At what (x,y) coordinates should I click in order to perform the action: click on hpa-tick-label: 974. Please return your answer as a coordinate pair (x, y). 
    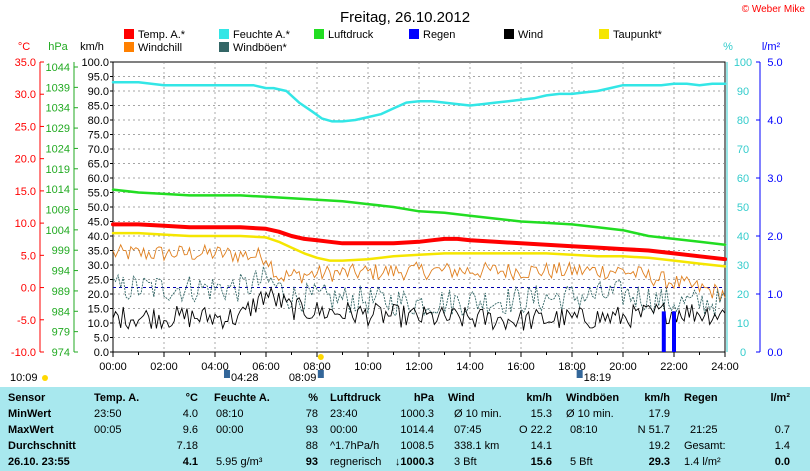
    Looking at the image, I should click on (61, 353).